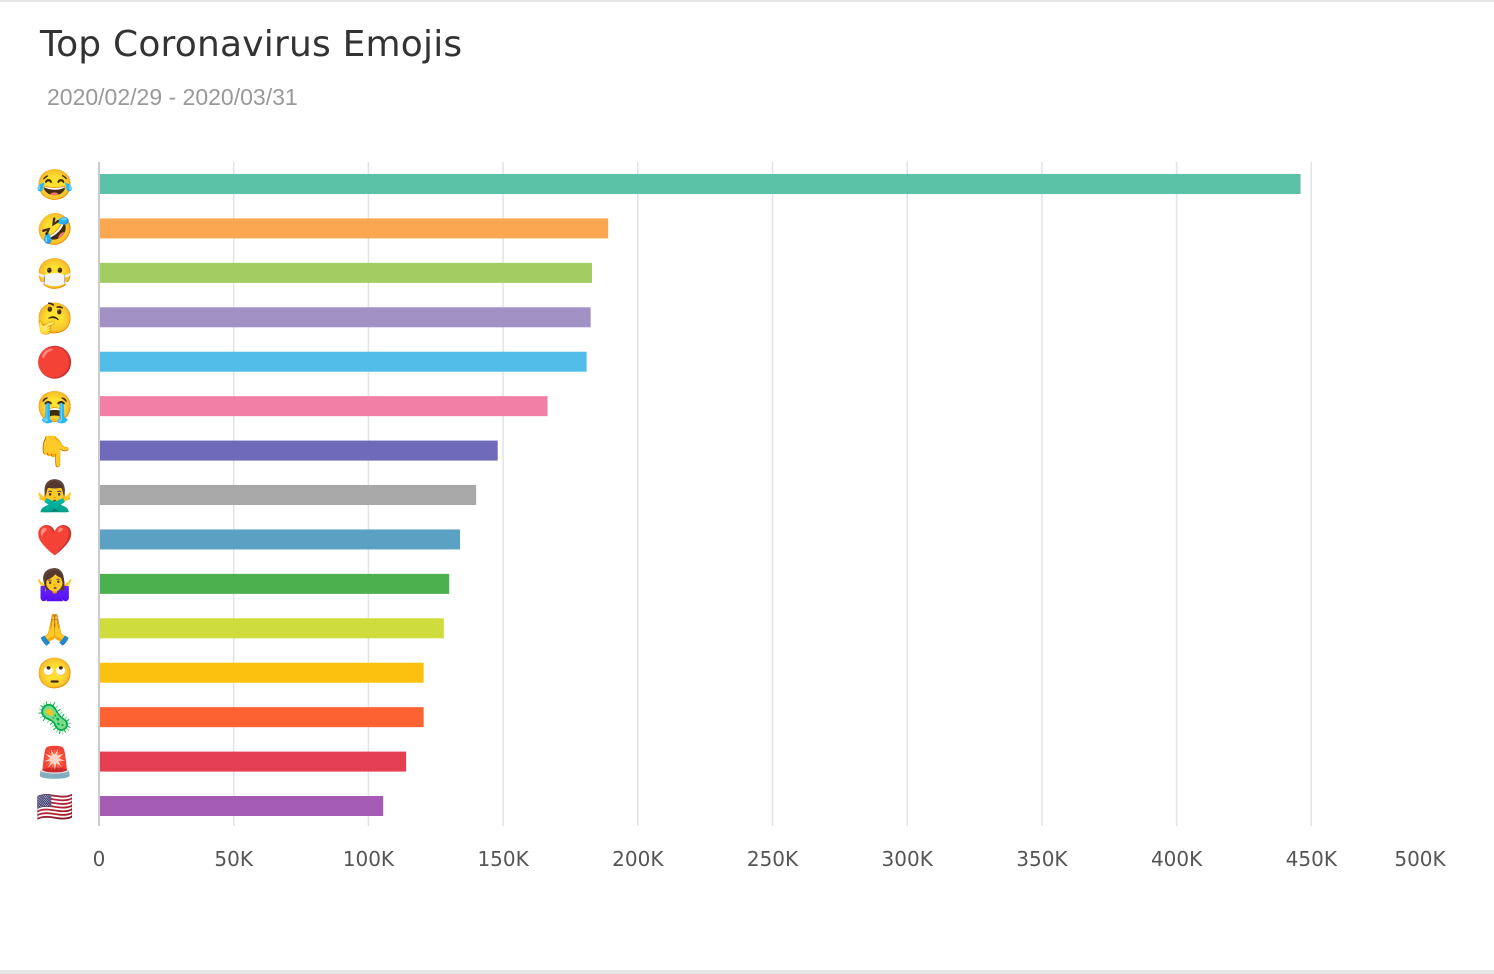  What do you see at coordinates (503, 859) in the screenshot?
I see `x-tick-label: 150K` at bounding box center [503, 859].